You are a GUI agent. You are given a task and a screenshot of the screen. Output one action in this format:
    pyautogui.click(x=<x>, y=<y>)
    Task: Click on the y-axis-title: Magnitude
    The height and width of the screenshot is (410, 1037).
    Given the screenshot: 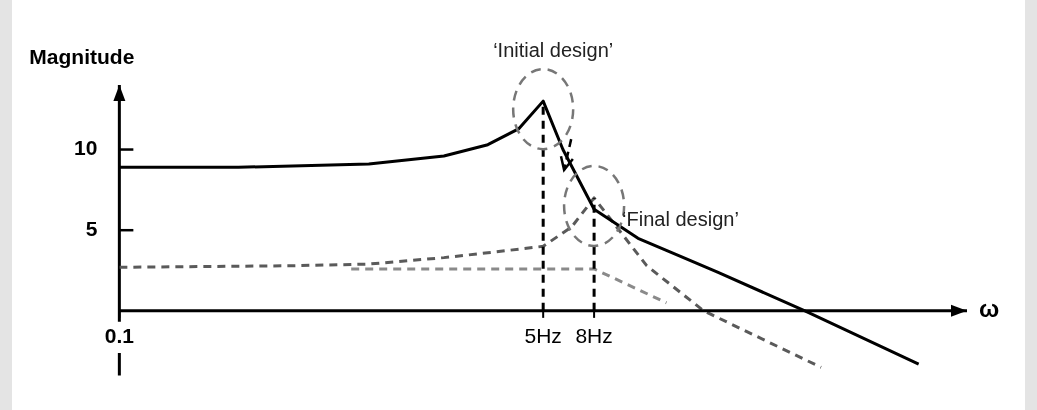 What is the action you would take?
    pyautogui.click(x=82, y=57)
    